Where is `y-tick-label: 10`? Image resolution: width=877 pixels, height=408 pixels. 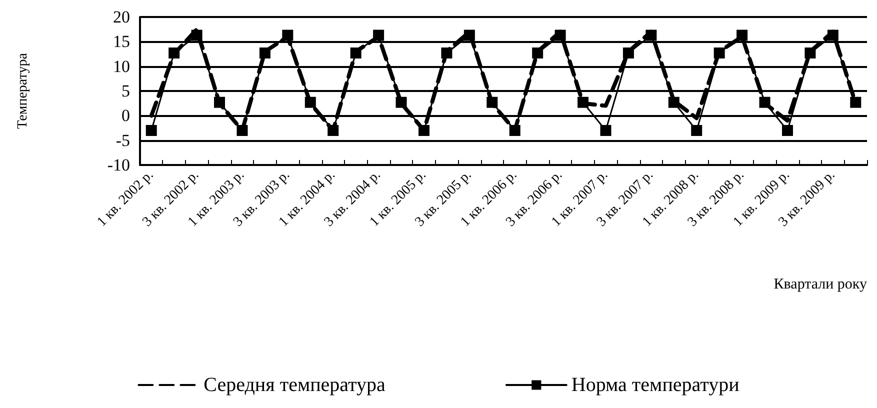
y-tick-label: 10 is located at coordinates (121, 66).